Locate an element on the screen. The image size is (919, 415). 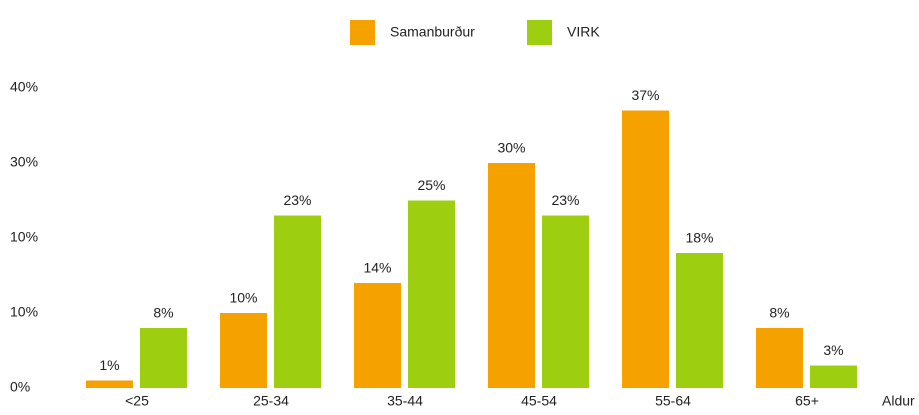
legend-label: VIRK is located at coordinates (583, 32).